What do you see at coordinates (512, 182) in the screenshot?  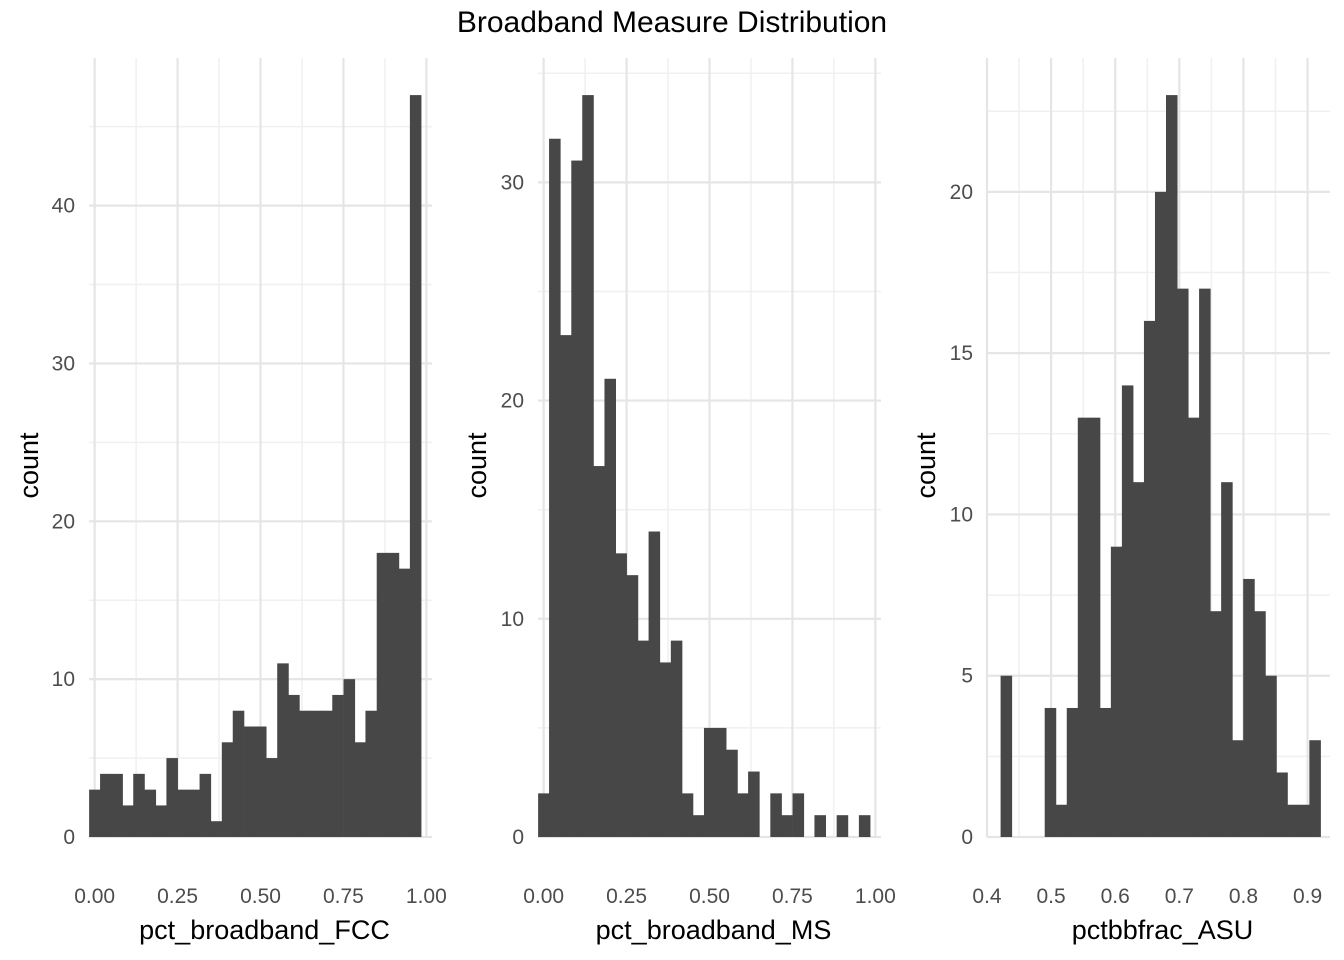 I see `y-tick-label: 30` at bounding box center [512, 182].